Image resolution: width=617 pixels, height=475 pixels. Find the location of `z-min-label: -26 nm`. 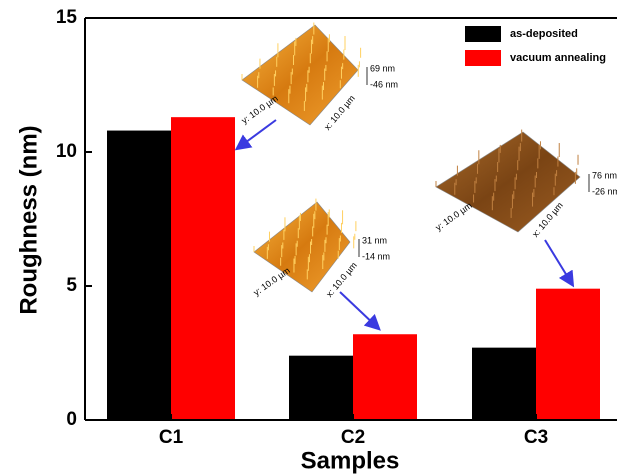

z-min-label: -26 nm is located at coordinates (604, 191).